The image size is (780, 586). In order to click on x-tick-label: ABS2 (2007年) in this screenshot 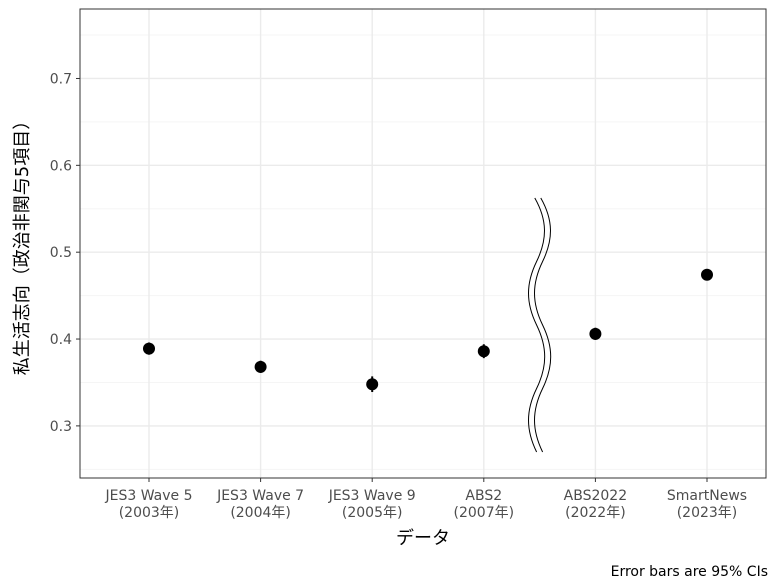, I will do `click(484, 504)`.